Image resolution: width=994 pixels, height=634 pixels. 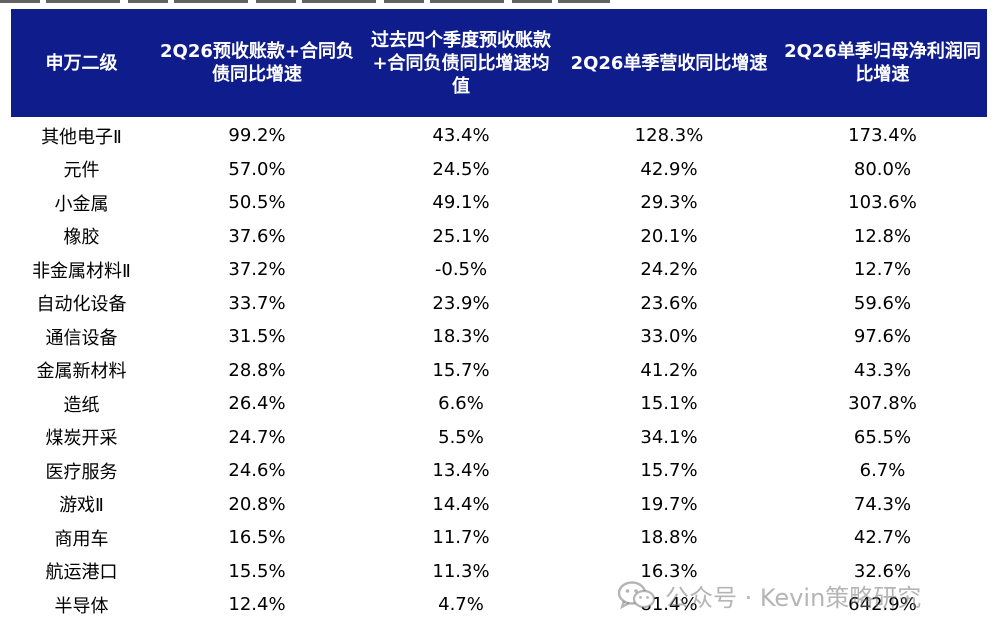 I want to click on revenue-growth-cell: 24.2%, so click(x=669, y=270).